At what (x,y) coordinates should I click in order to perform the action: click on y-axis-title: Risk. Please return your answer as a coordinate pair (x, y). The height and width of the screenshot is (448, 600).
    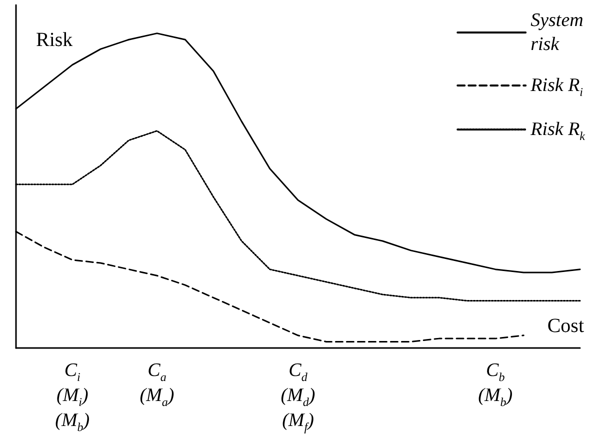
    Looking at the image, I should click on (54, 40).